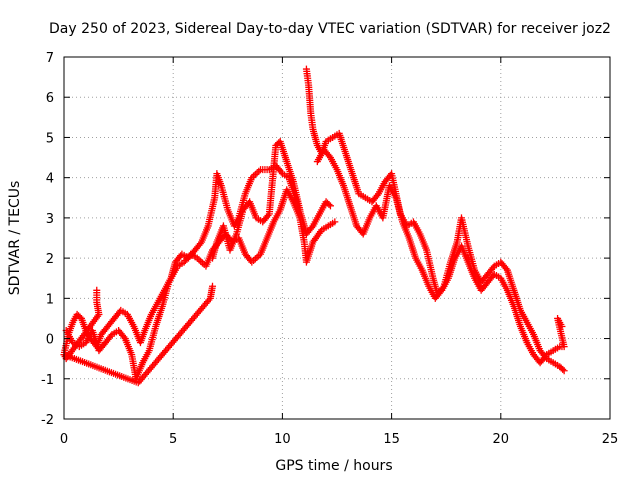 This screenshot has height=480, width=640. What do you see at coordinates (50, 138) in the screenshot?
I see `y-tick-label: 5` at bounding box center [50, 138].